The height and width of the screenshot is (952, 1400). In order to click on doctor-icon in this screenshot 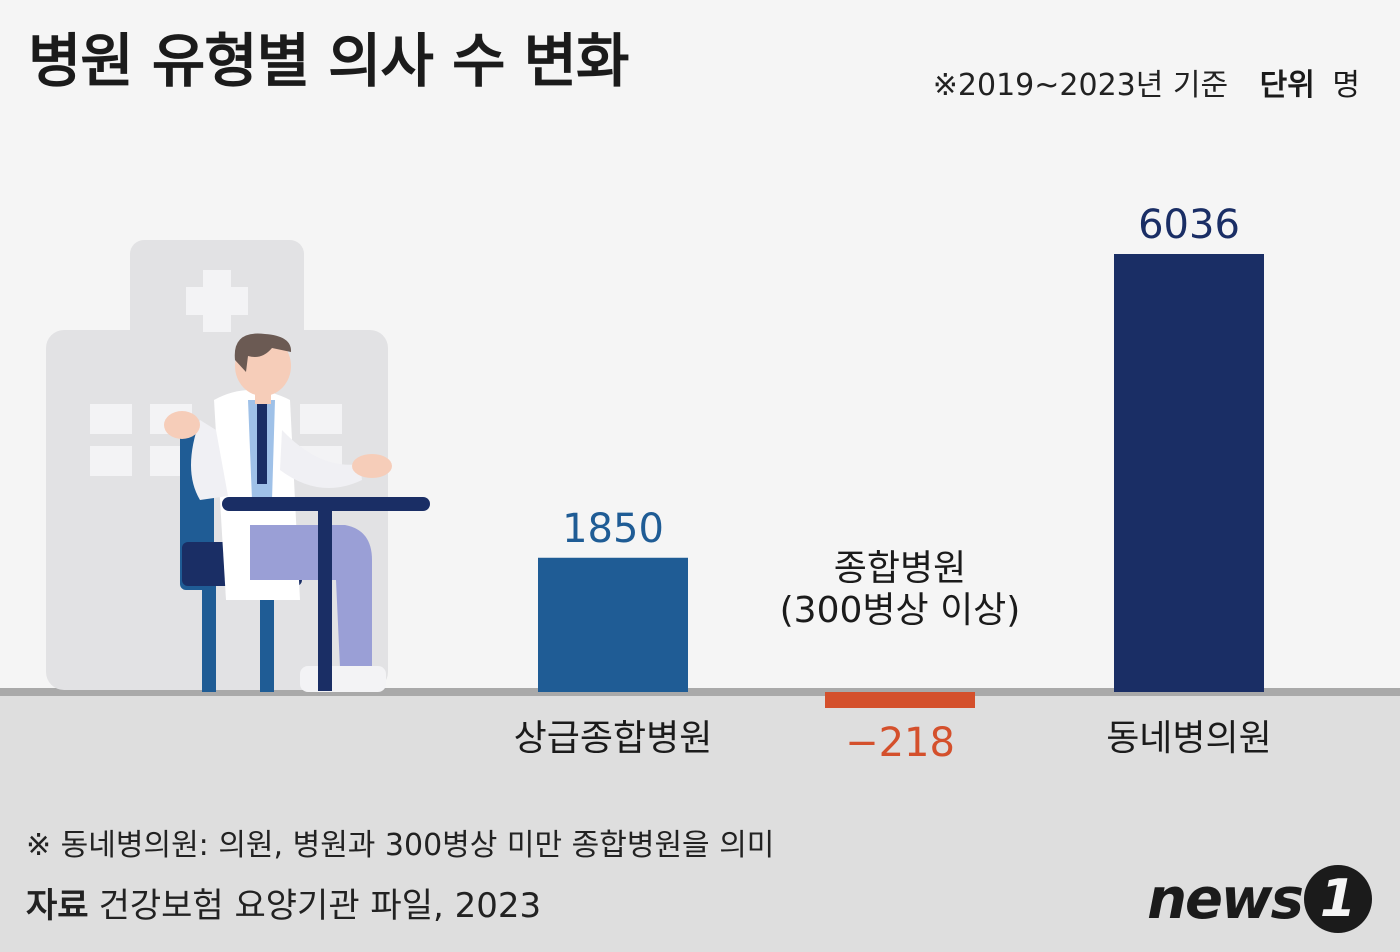, I will do `click(297, 512)`.